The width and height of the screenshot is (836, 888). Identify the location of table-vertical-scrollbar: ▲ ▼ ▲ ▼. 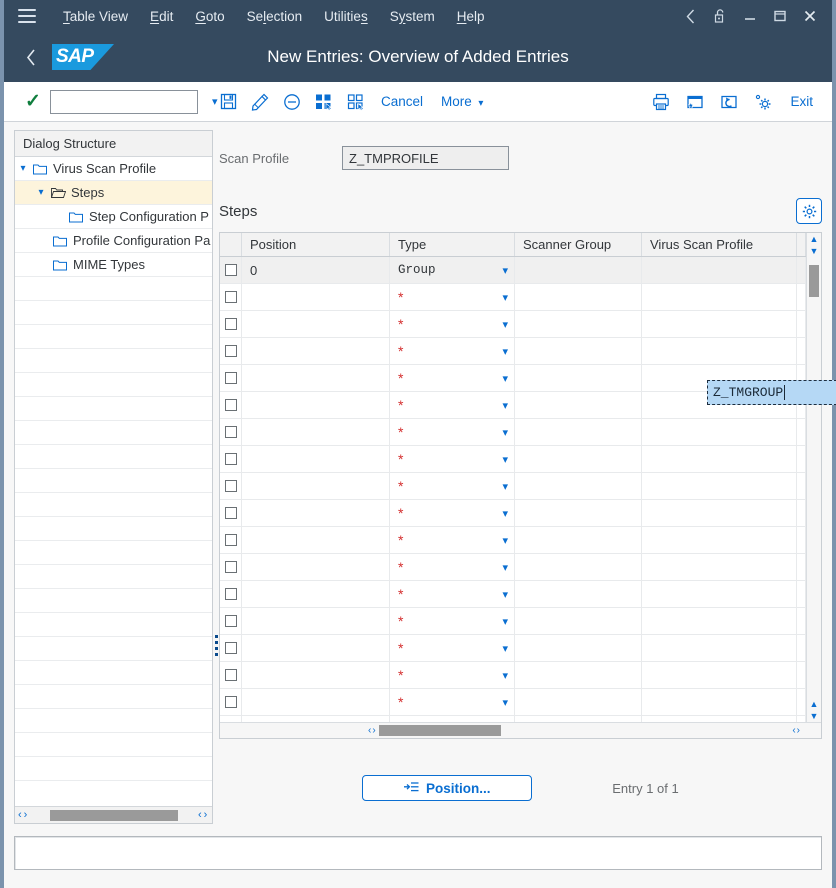
(813, 477).